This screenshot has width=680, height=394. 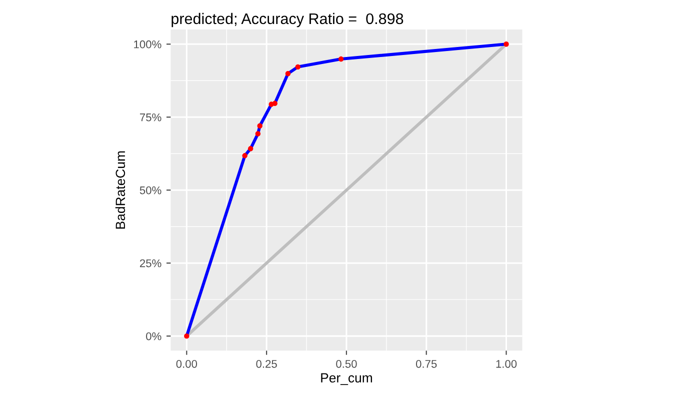 I want to click on y-tick-label: 75%, so click(x=151, y=117).